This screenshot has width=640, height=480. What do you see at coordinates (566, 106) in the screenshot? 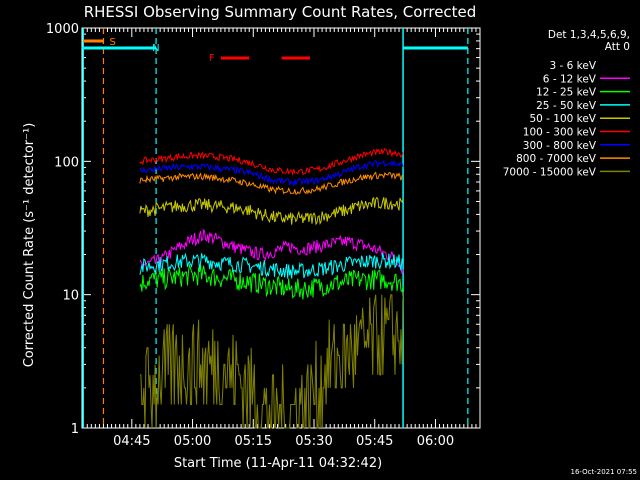
I see `legend-label: 25 - 50 keV` at bounding box center [566, 106].